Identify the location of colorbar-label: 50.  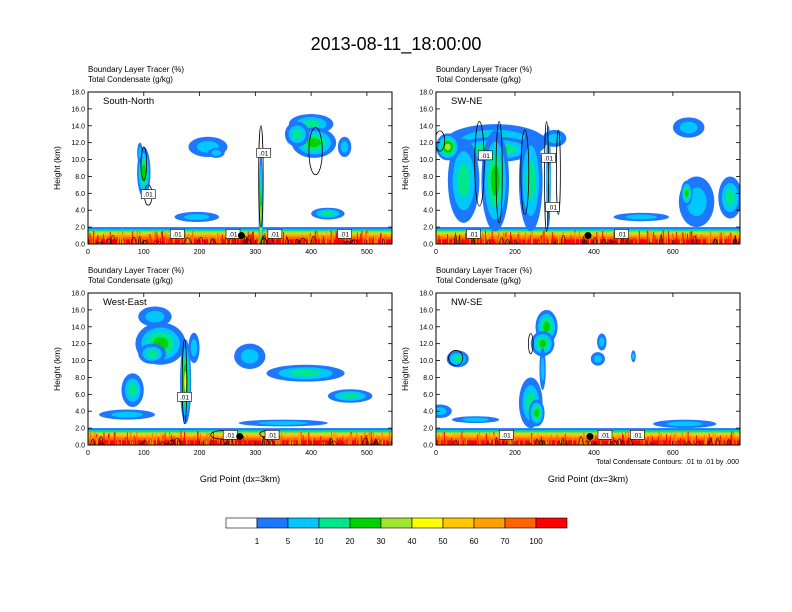
(443, 541).